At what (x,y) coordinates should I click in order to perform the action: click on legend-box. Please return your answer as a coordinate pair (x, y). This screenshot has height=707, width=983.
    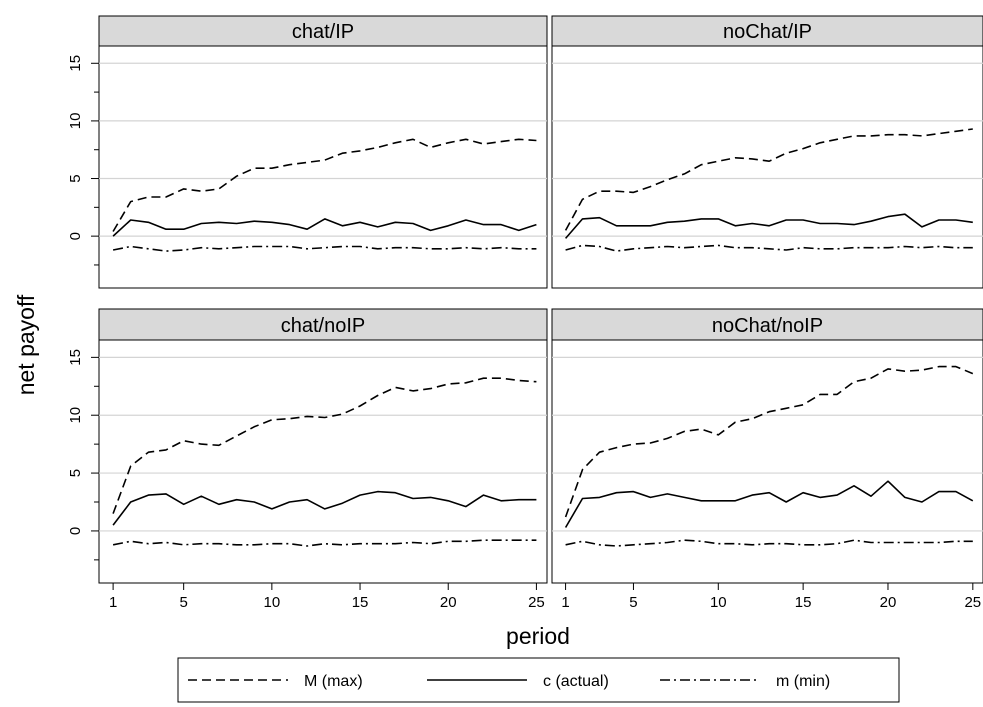
    Looking at the image, I should click on (538, 680).